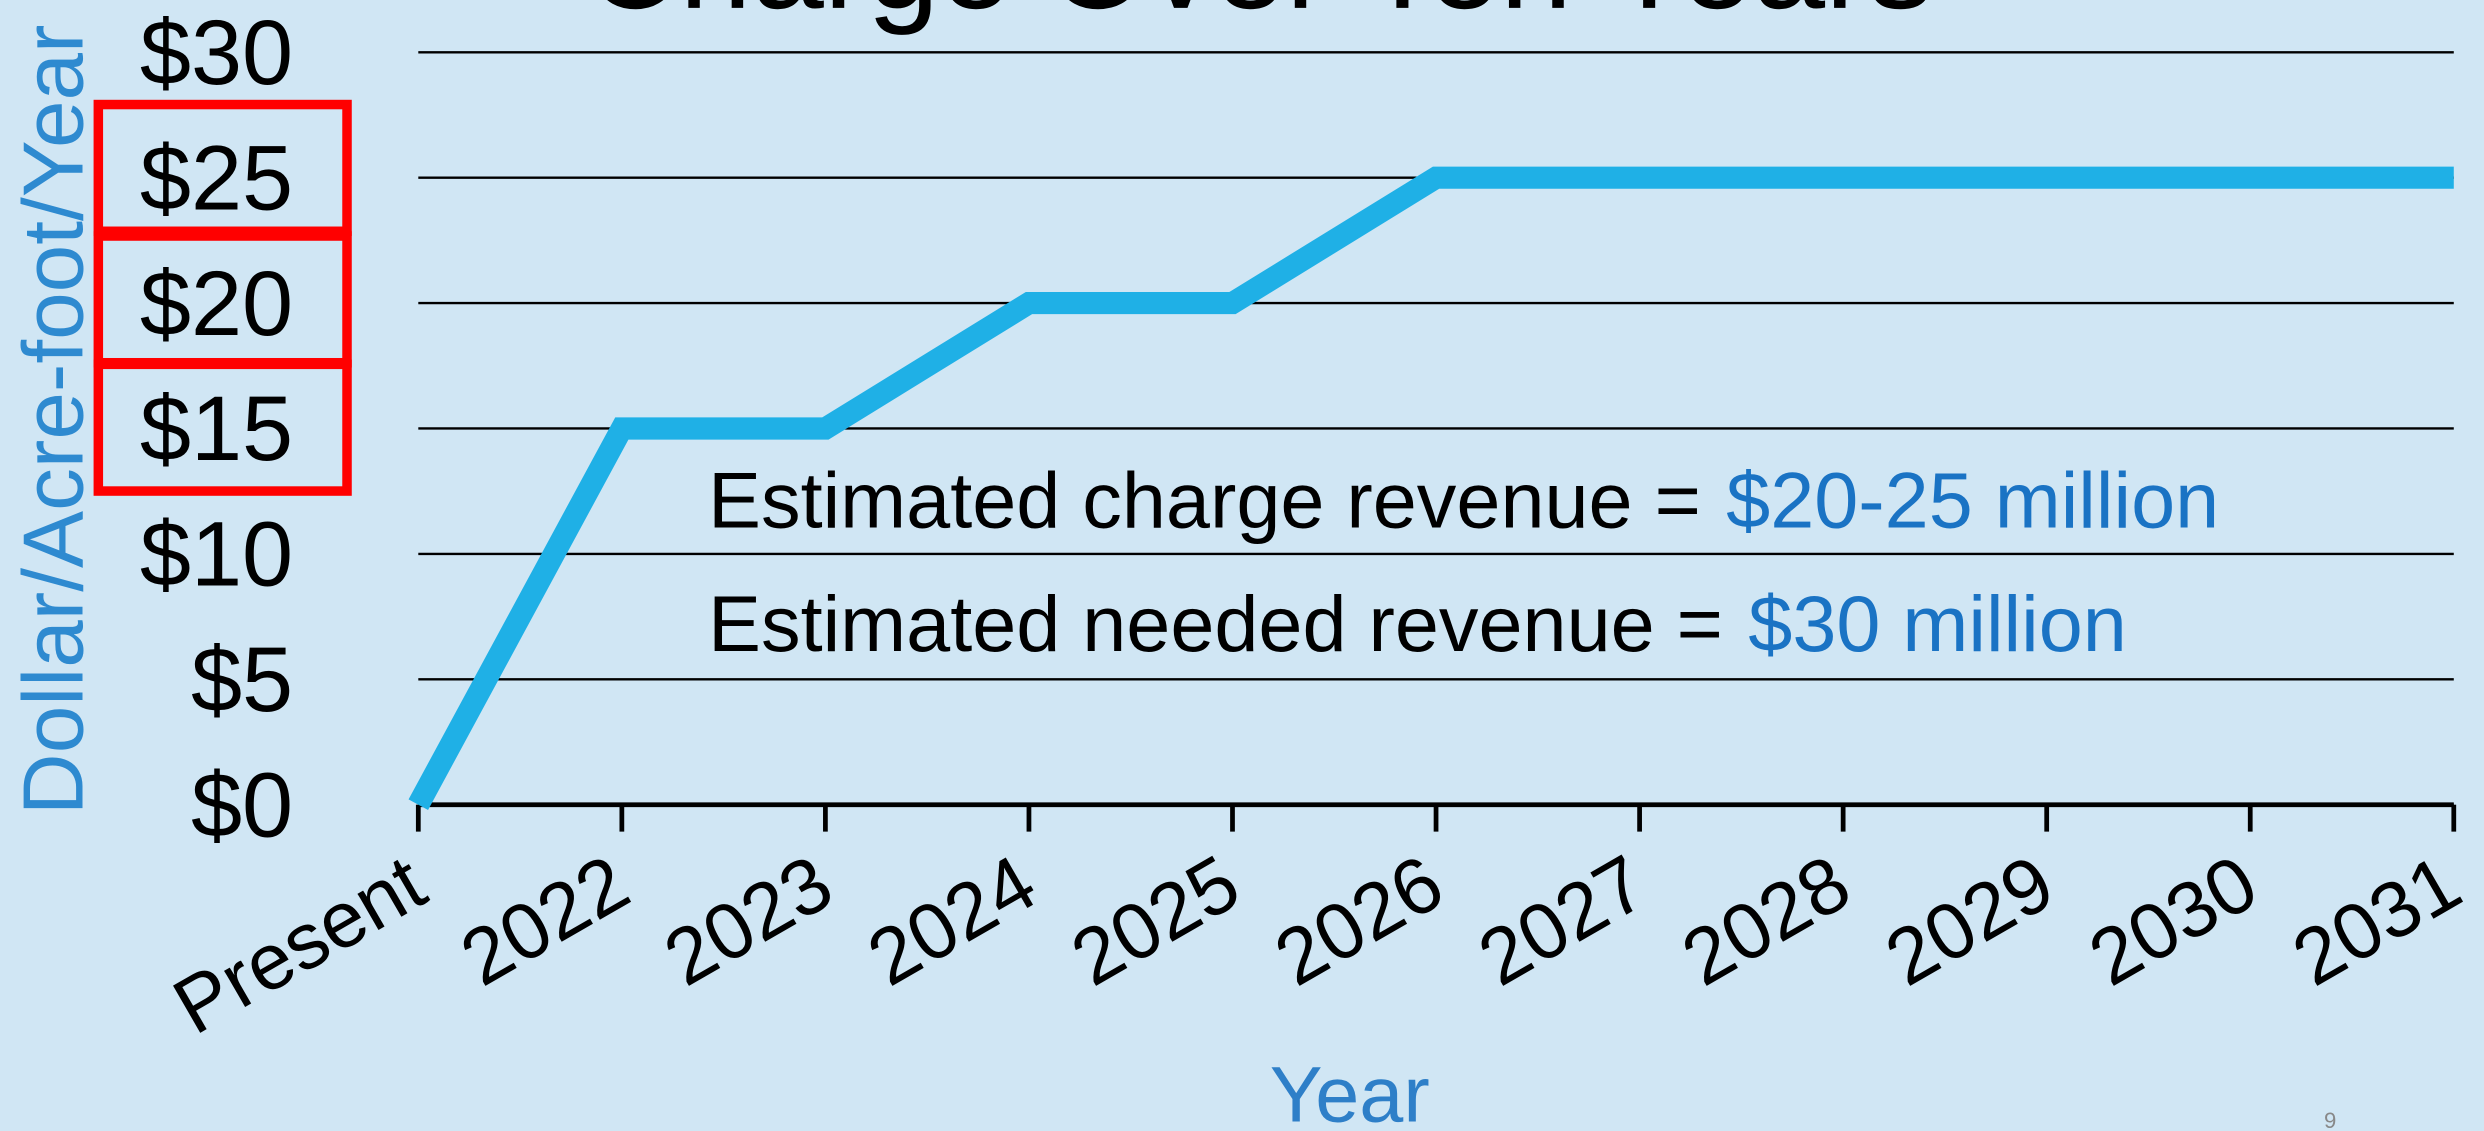 The image size is (2484, 1131). I want to click on y-axis-label: Dollar/Acre-foot/Year, so click(53, 419).